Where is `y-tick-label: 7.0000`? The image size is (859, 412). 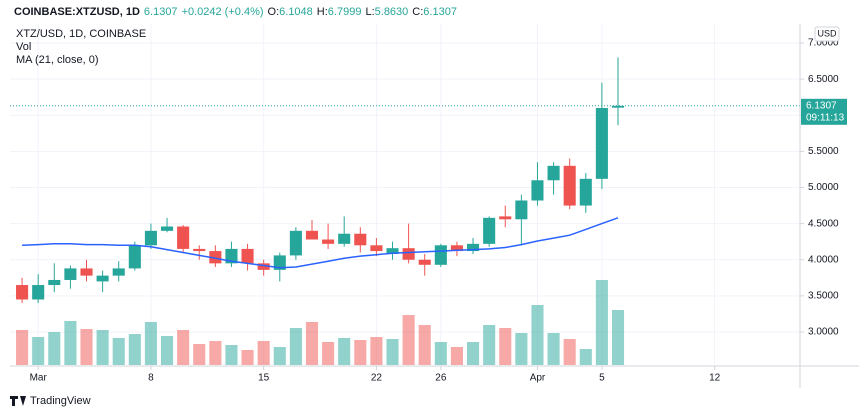
y-tick-label: 7.0000 is located at coordinates (823, 43).